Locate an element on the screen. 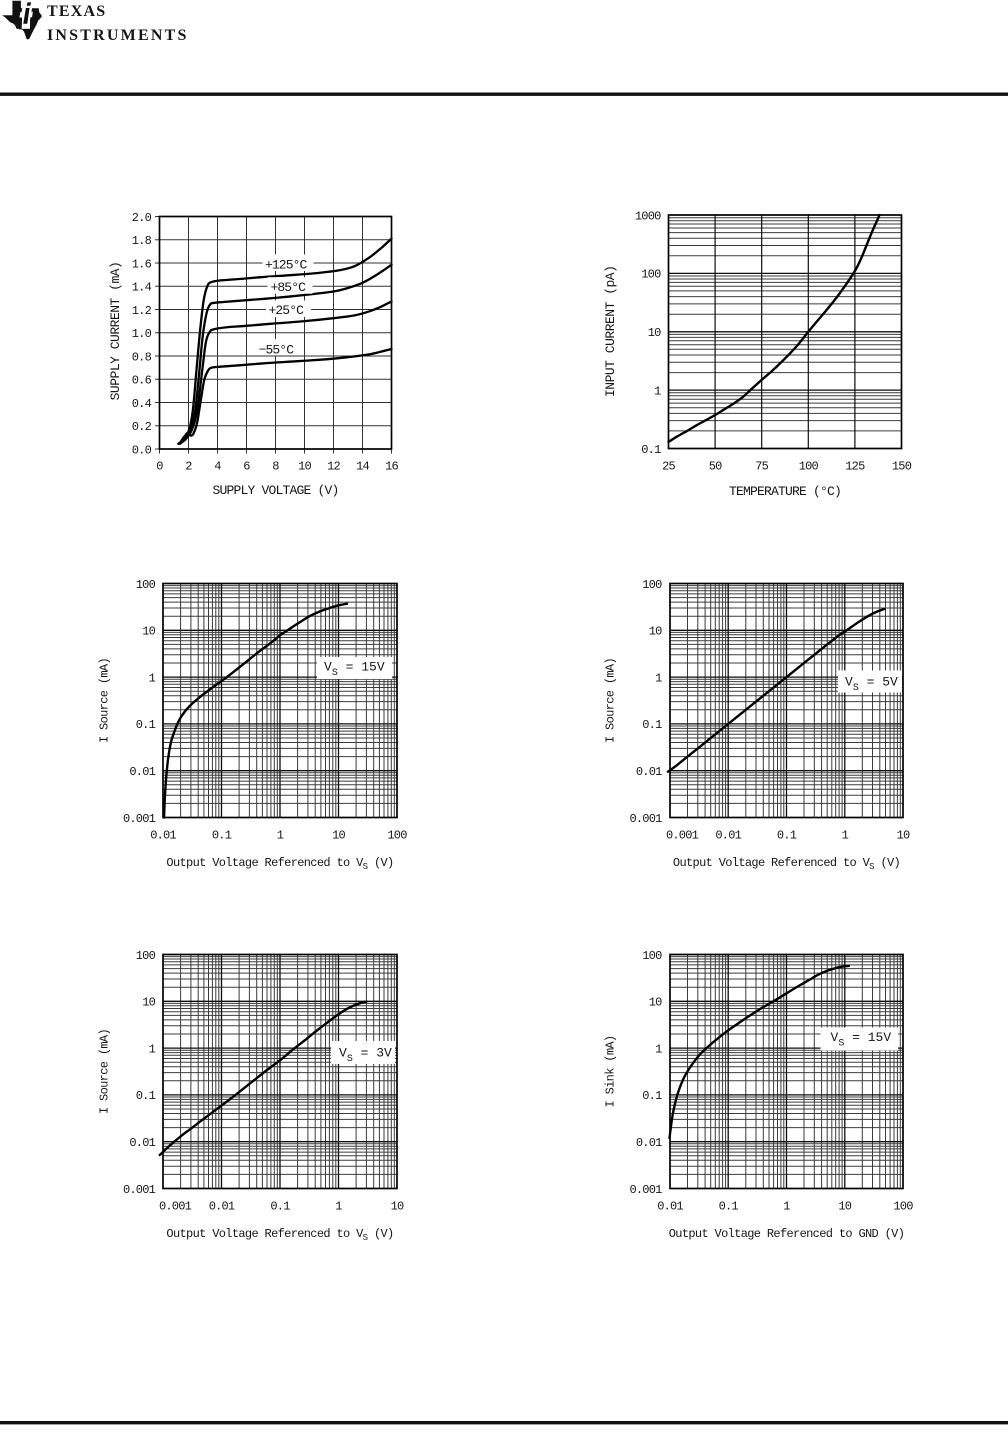 The width and height of the screenshot is (1008, 1440). svg-text: 14 is located at coordinates (362, 467).